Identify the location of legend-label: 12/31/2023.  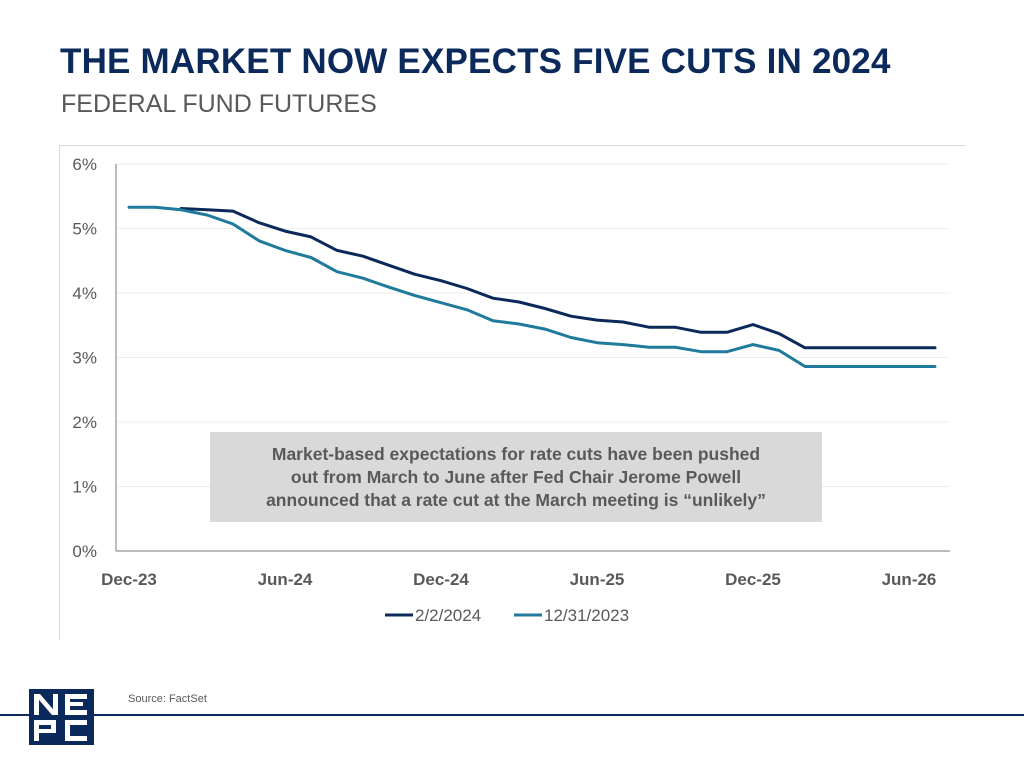
(586, 615).